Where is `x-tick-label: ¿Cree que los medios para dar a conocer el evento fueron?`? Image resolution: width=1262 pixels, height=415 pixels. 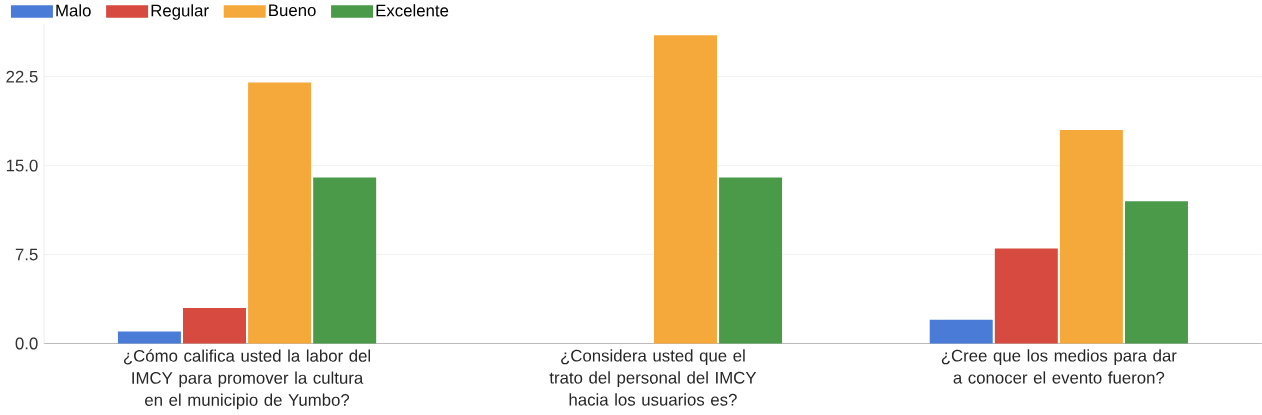 x-tick-label: ¿Cree que los medios para dar a conocer el evento fueron? is located at coordinates (1059, 366).